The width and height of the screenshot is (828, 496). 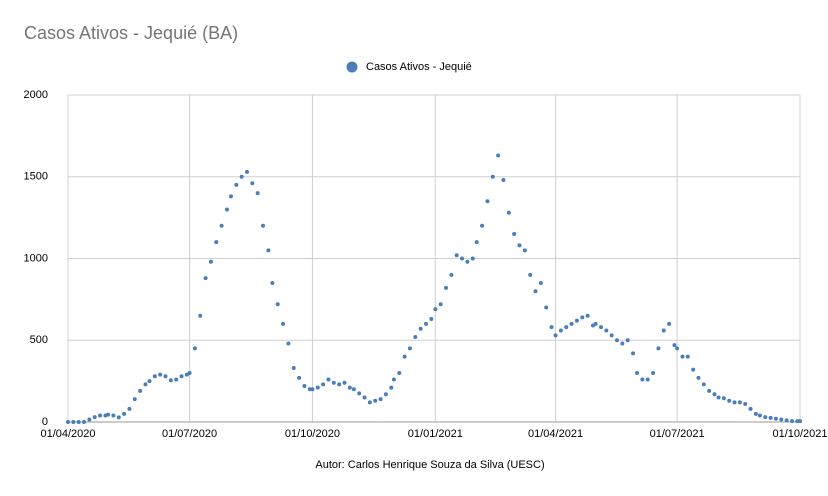 What do you see at coordinates (352, 67) in the screenshot?
I see `legend-marker` at bounding box center [352, 67].